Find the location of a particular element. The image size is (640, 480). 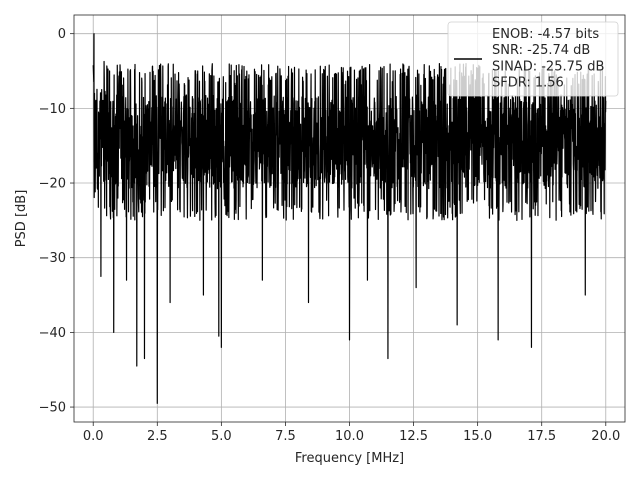

x-tick-label: 0.0 is located at coordinates (93, 436).